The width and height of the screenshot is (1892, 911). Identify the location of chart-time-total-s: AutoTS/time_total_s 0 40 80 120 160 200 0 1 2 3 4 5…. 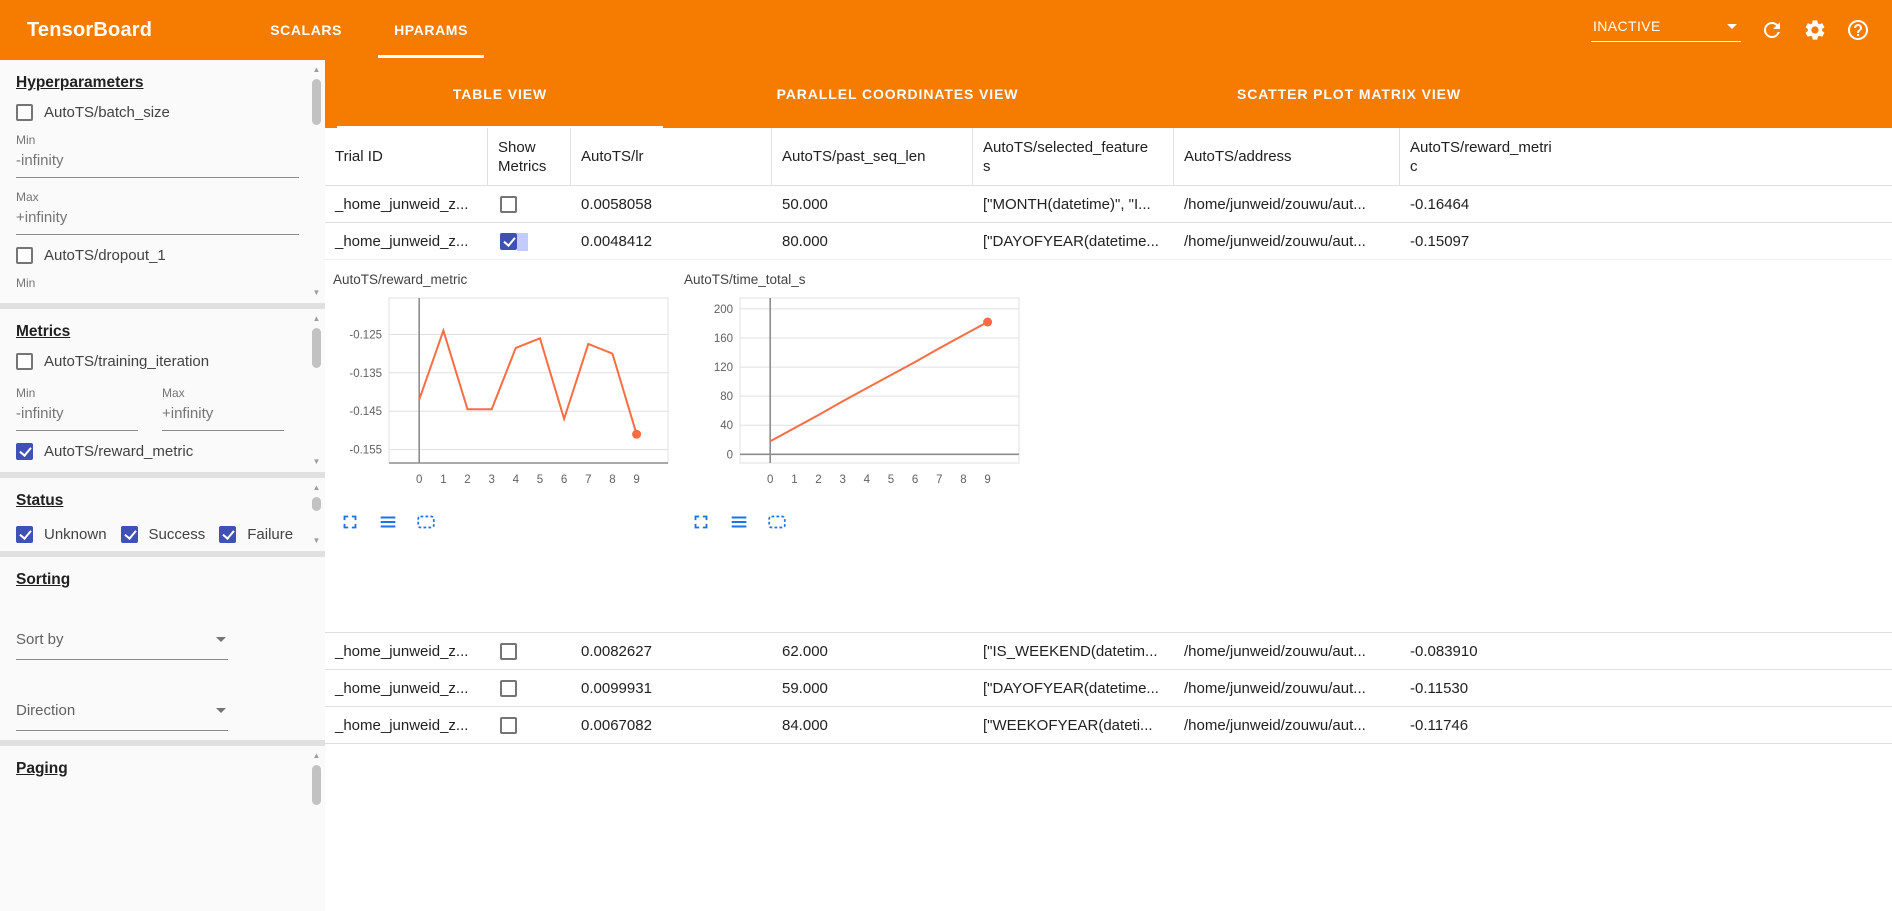
(856, 452).